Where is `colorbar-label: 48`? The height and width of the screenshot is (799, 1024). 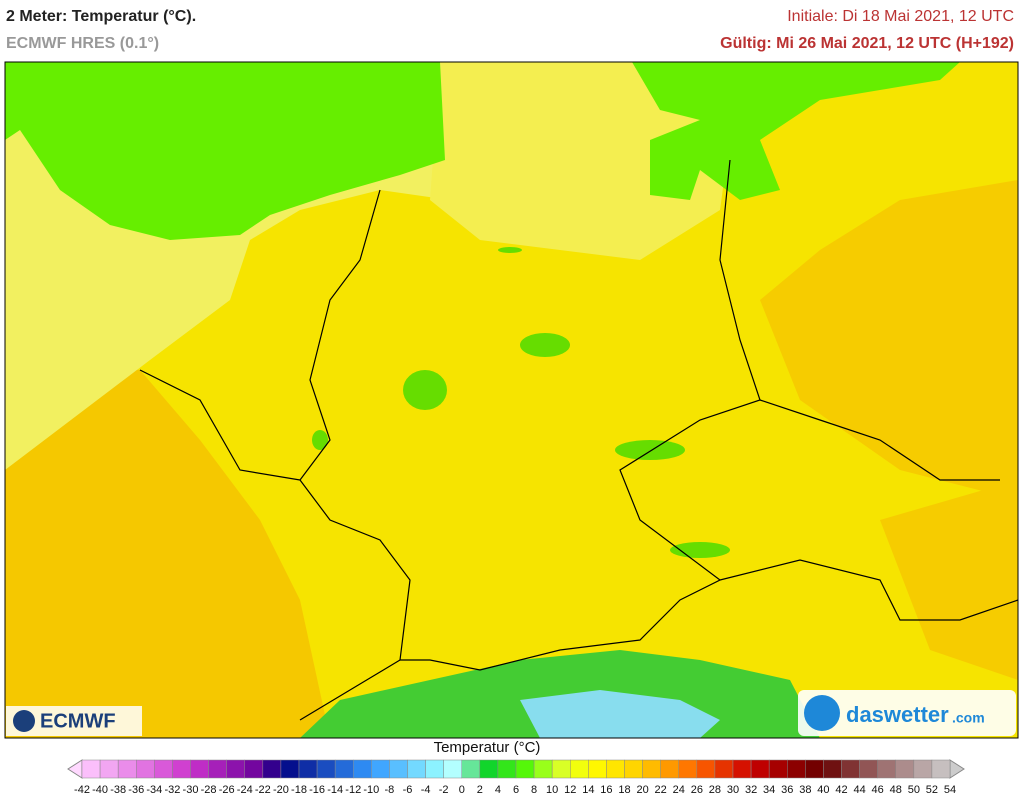 colorbar-label: 48 is located at coordinates (896, 790).